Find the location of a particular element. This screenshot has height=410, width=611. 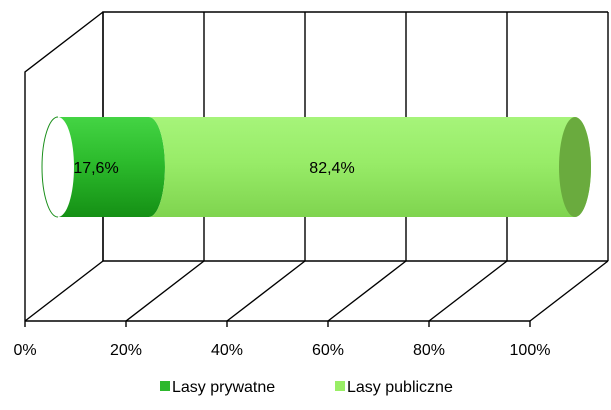

side-wall-edge is located at coordinates (64, 166).